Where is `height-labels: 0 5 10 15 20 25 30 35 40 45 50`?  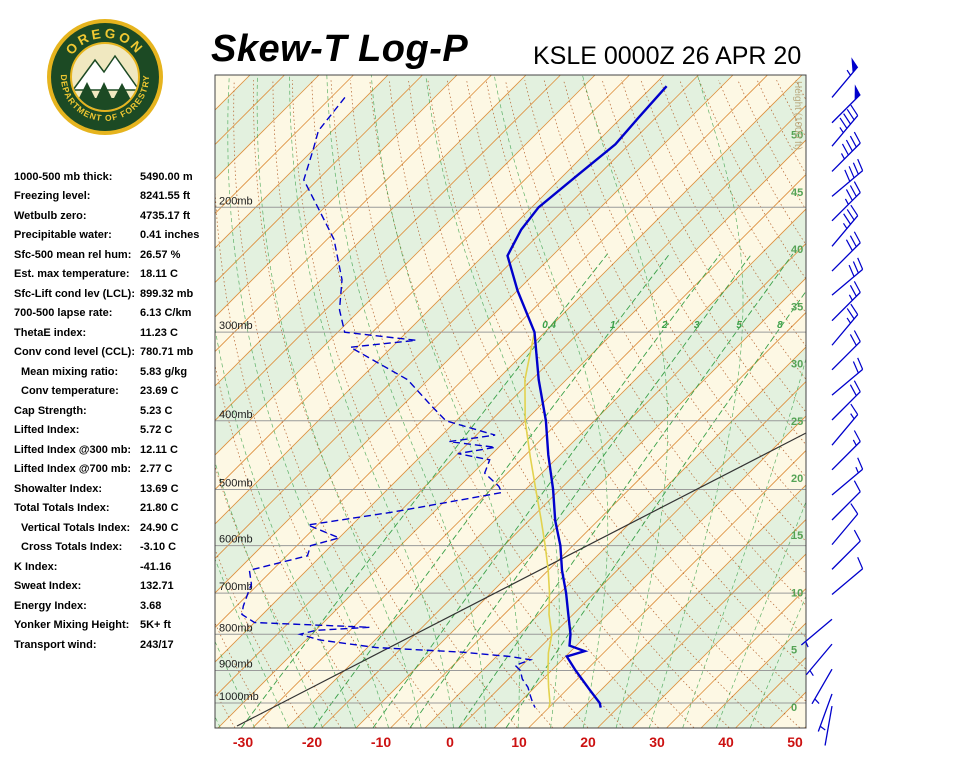 height-labels: 0 5 10 15 20 25 30 35 40 45 50 is located at coordinates (797, 422).